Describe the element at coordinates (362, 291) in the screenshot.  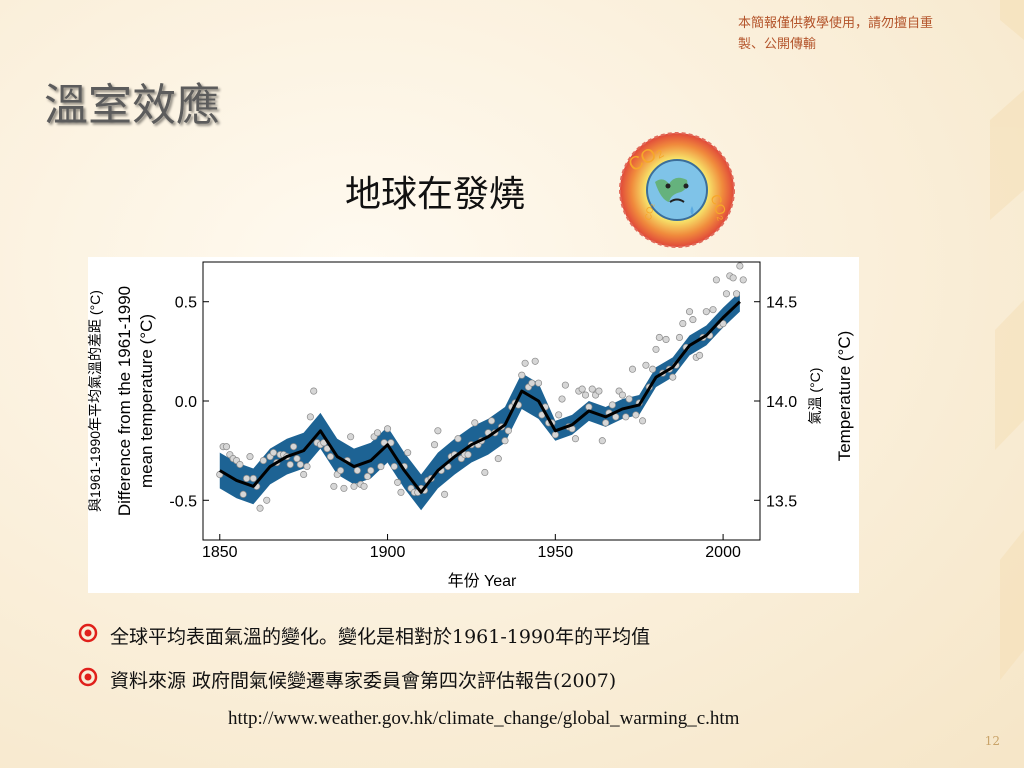
I see `legend-mask` at that location.